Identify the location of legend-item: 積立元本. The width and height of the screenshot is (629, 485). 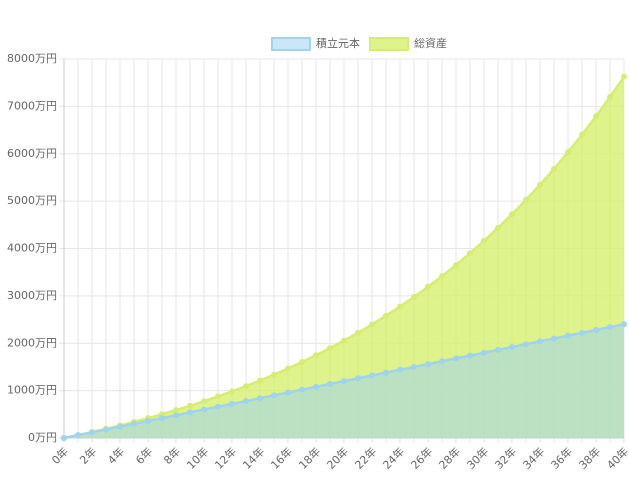
(315, 43).